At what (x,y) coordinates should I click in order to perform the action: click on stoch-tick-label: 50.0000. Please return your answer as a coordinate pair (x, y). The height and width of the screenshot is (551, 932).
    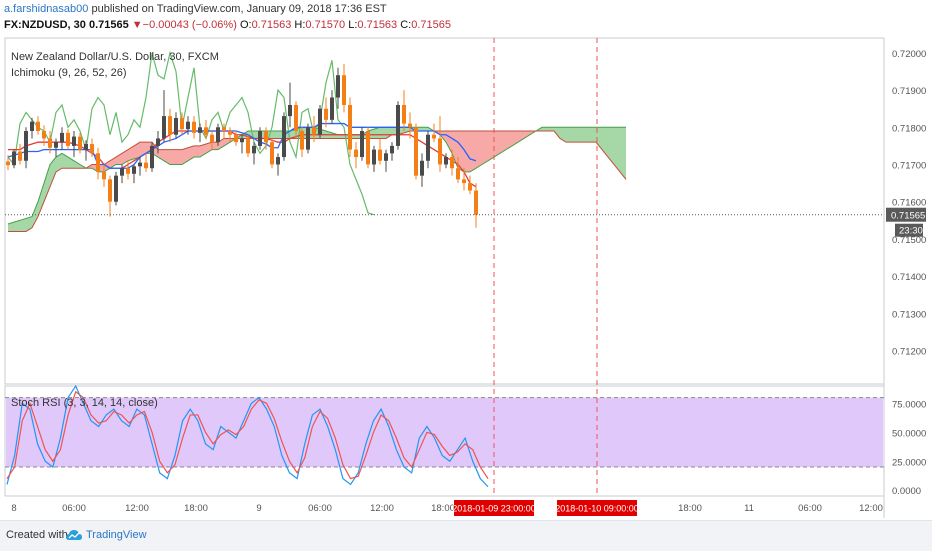
    Looking at the image, I should click on (909, 433).